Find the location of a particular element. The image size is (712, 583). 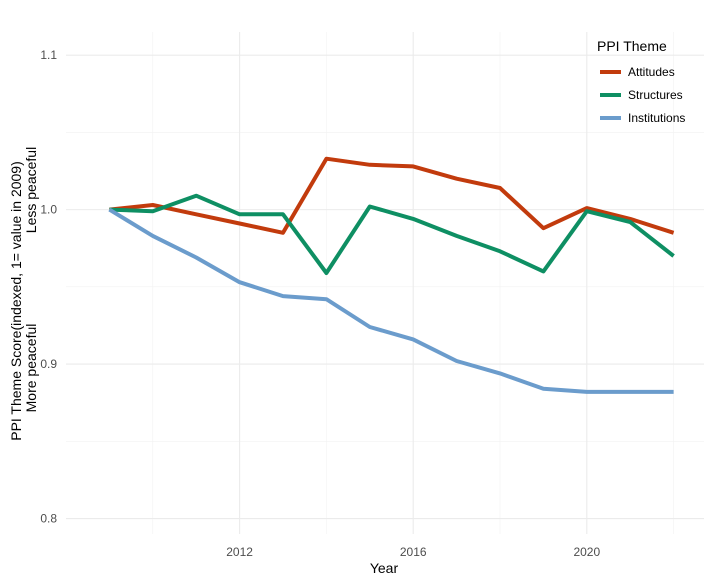

y-axis-subtitle-less-peaceful: Less peaceful is located at coordinates (31, 190).